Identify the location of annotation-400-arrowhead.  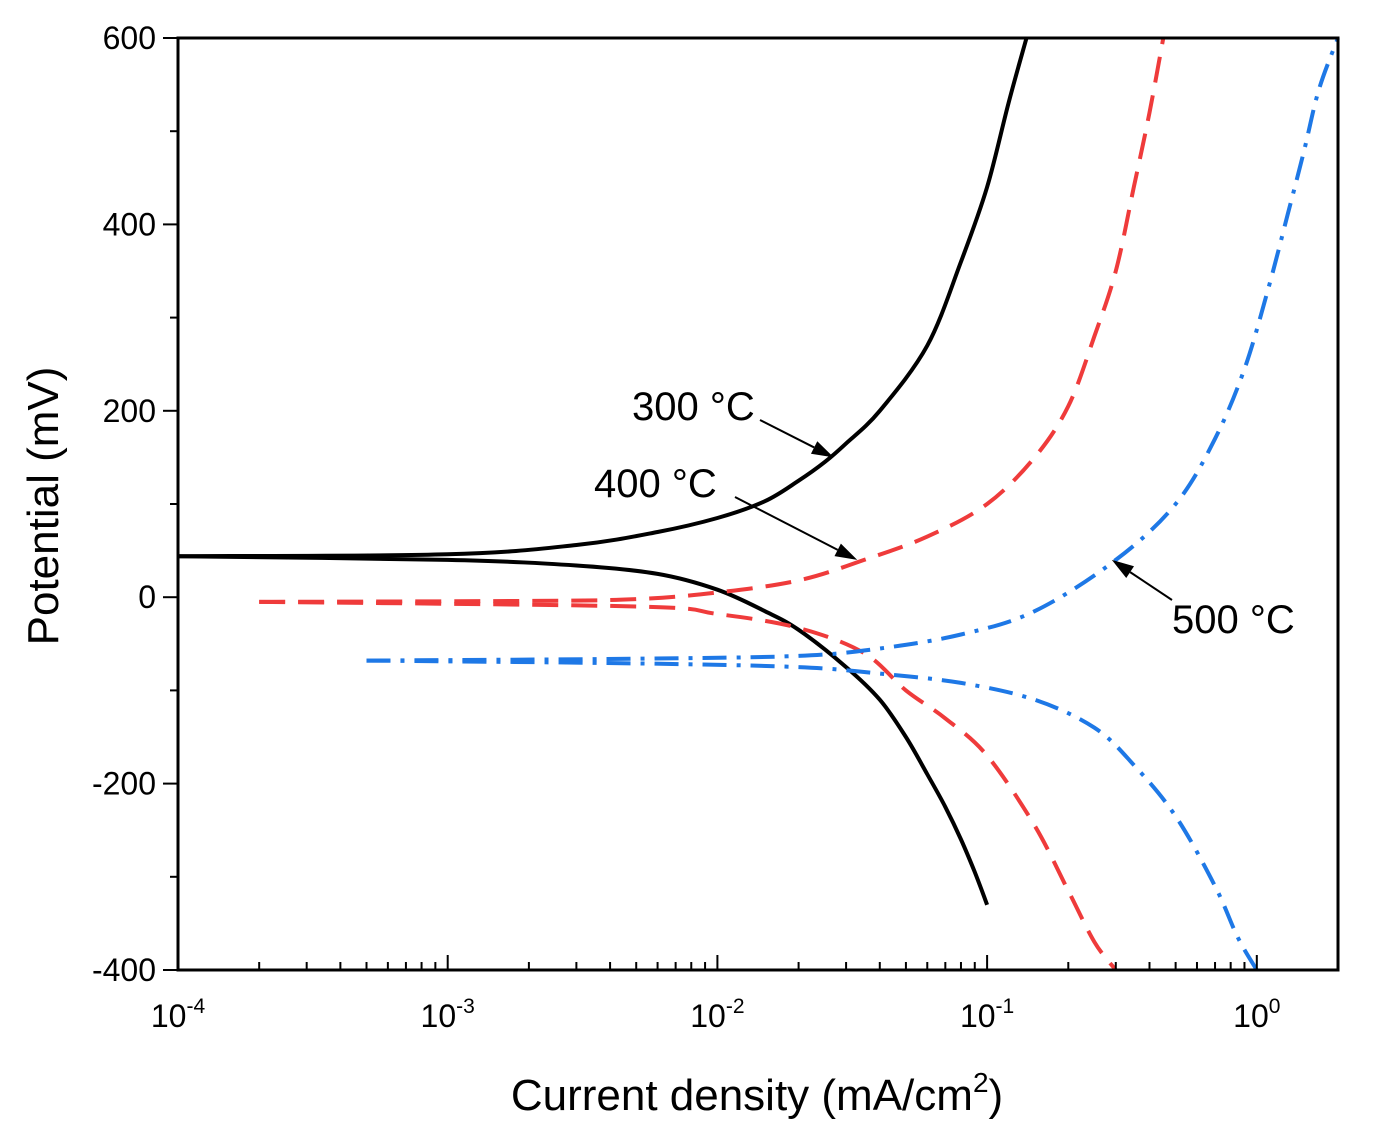
(846, 551).